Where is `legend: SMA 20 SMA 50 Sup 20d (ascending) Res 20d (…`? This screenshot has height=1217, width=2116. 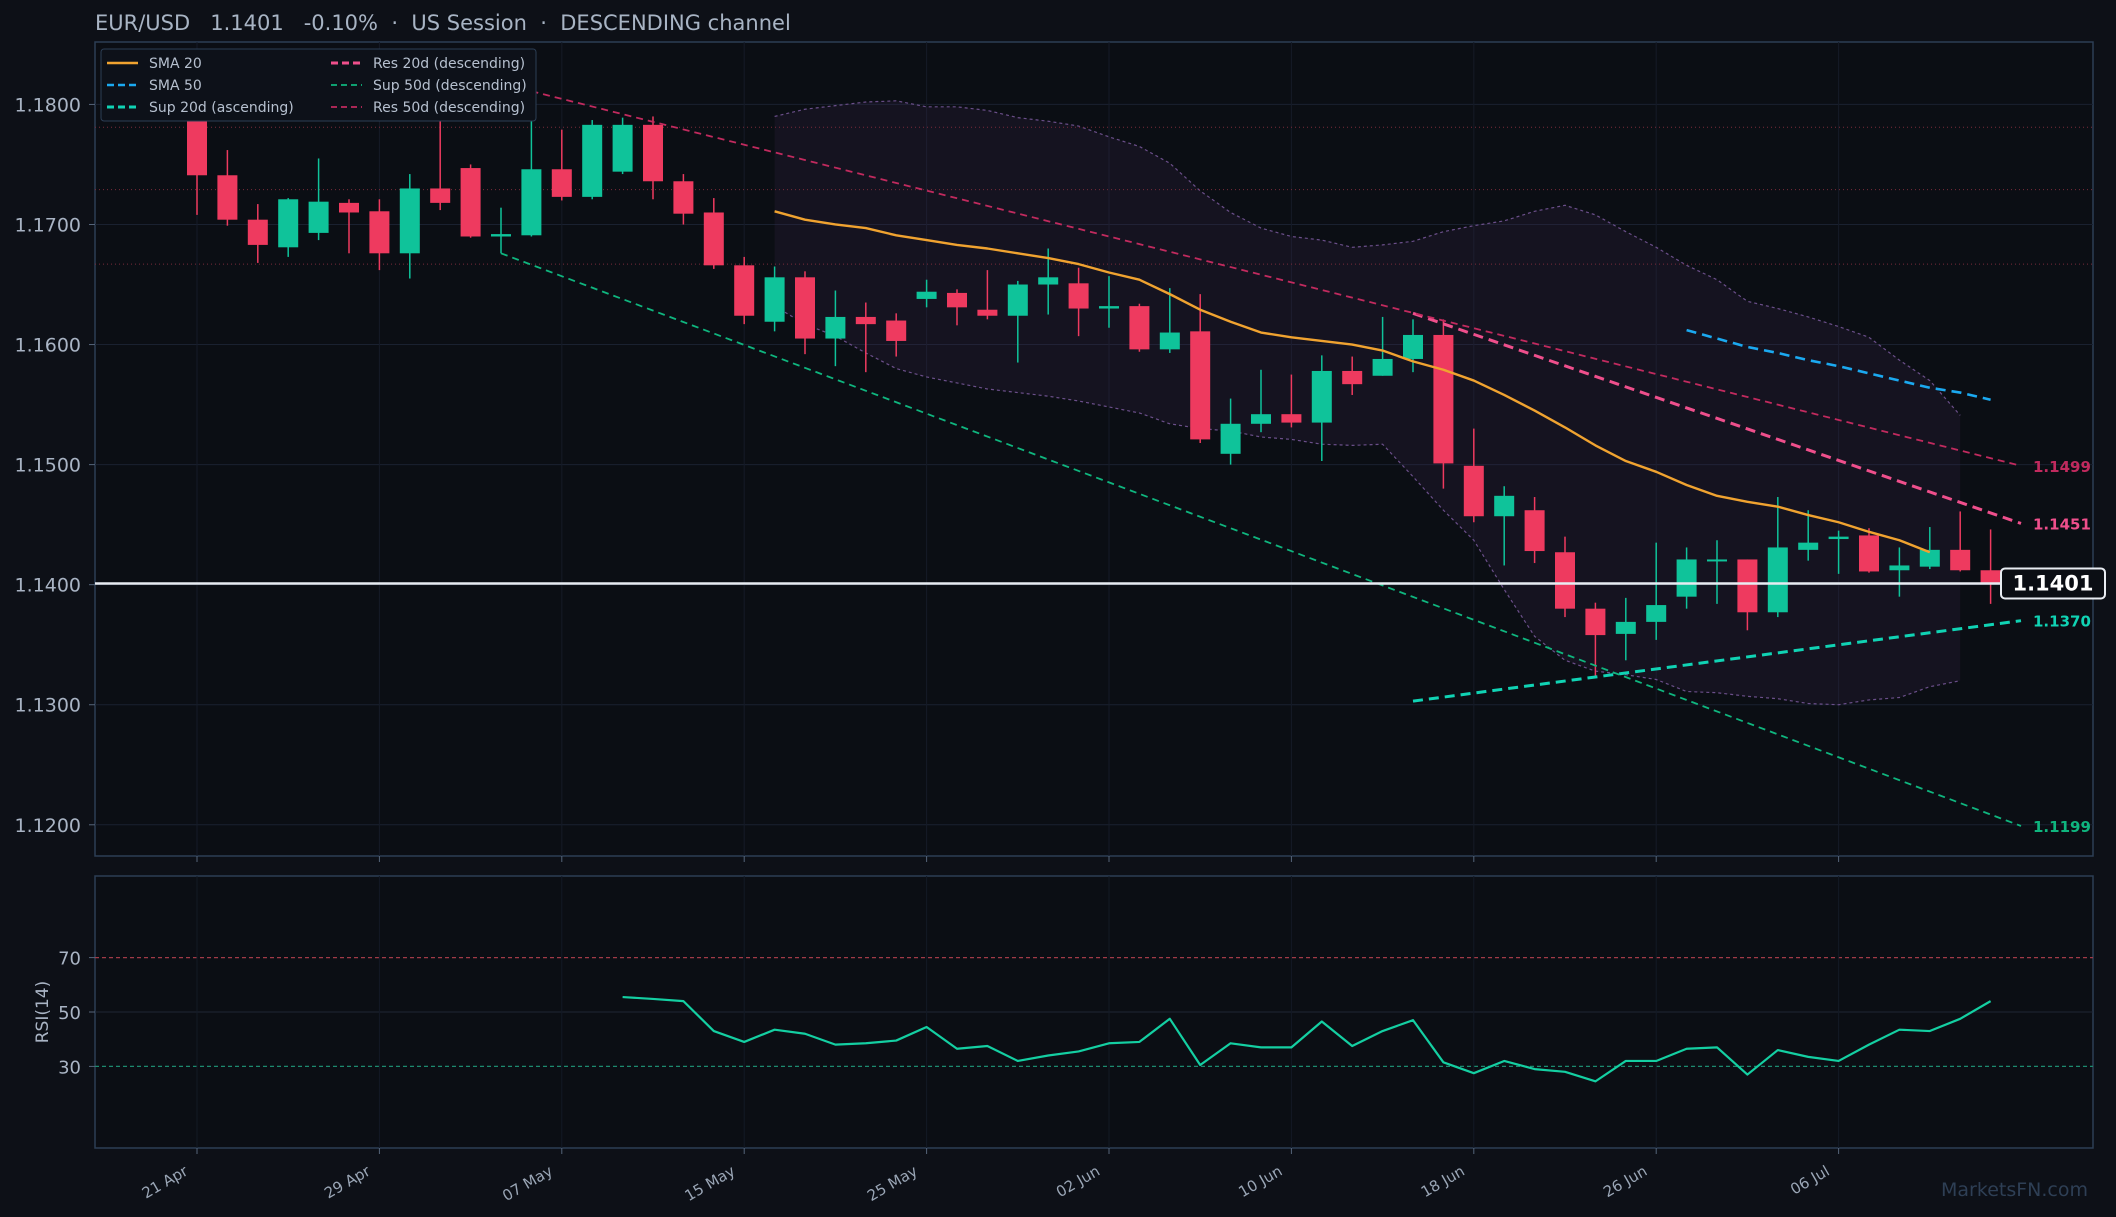
legend: SMA 20 SMA 50 Sup 20d (ascending) Res 20d (… is located at coordinates (318, 85).